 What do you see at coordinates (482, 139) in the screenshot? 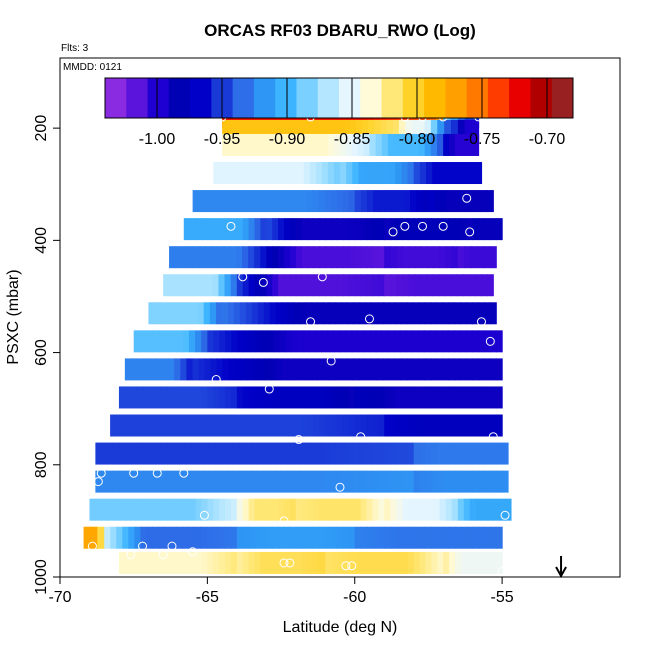
I see `colorbar-tick-label: -0.75` at bounding box center [482, 139].